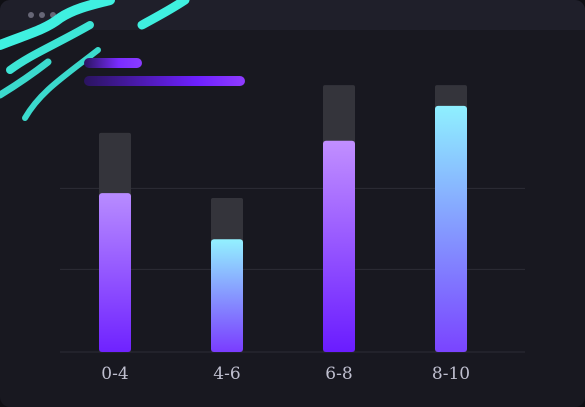 The image size is (585, 407). What do you see at coordinates (339, 374) in the screenshot?
I see `x-tick-label: 6-8` at bounding box center [339, 374].